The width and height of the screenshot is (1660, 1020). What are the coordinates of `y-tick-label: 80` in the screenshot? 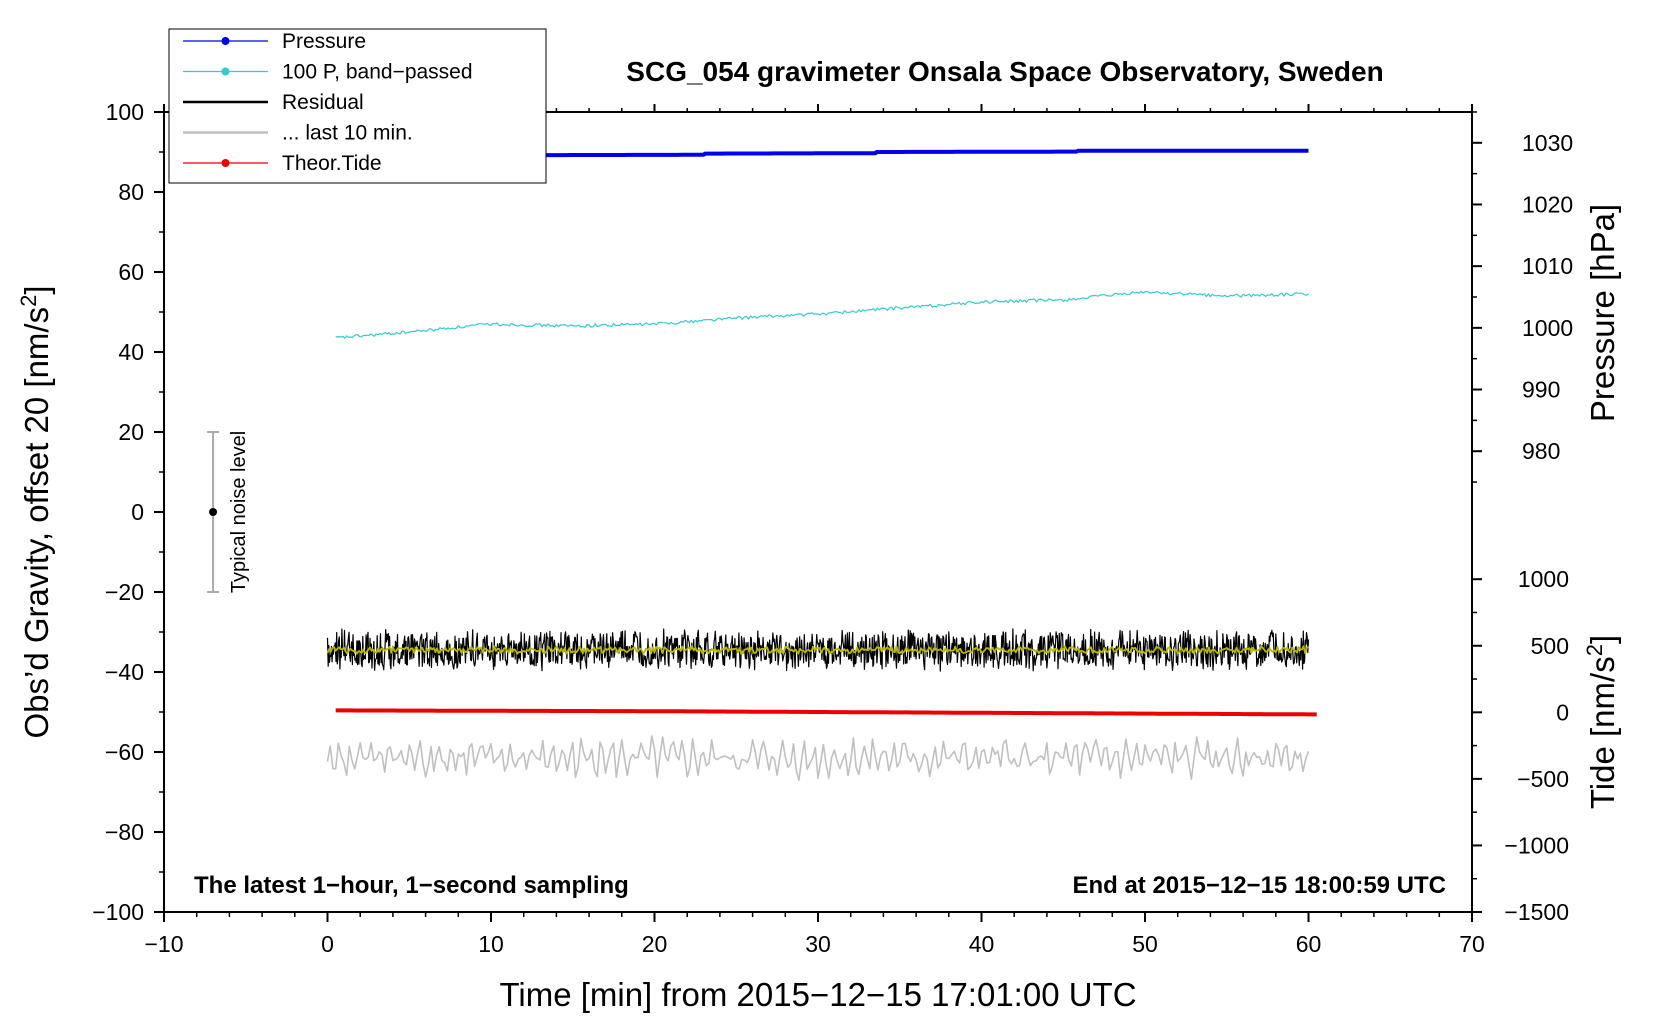 It's located at (131, 192).